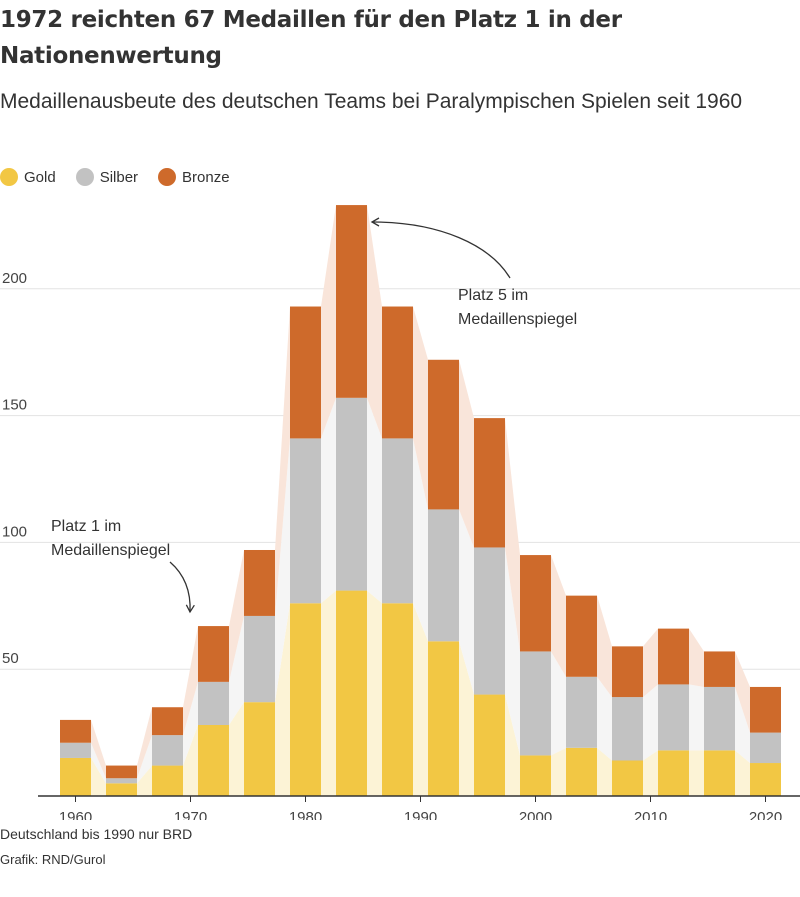  Describe the element at coordinates (305, 372) in the screenshot. I see `bar-bronze-1980` at that location.